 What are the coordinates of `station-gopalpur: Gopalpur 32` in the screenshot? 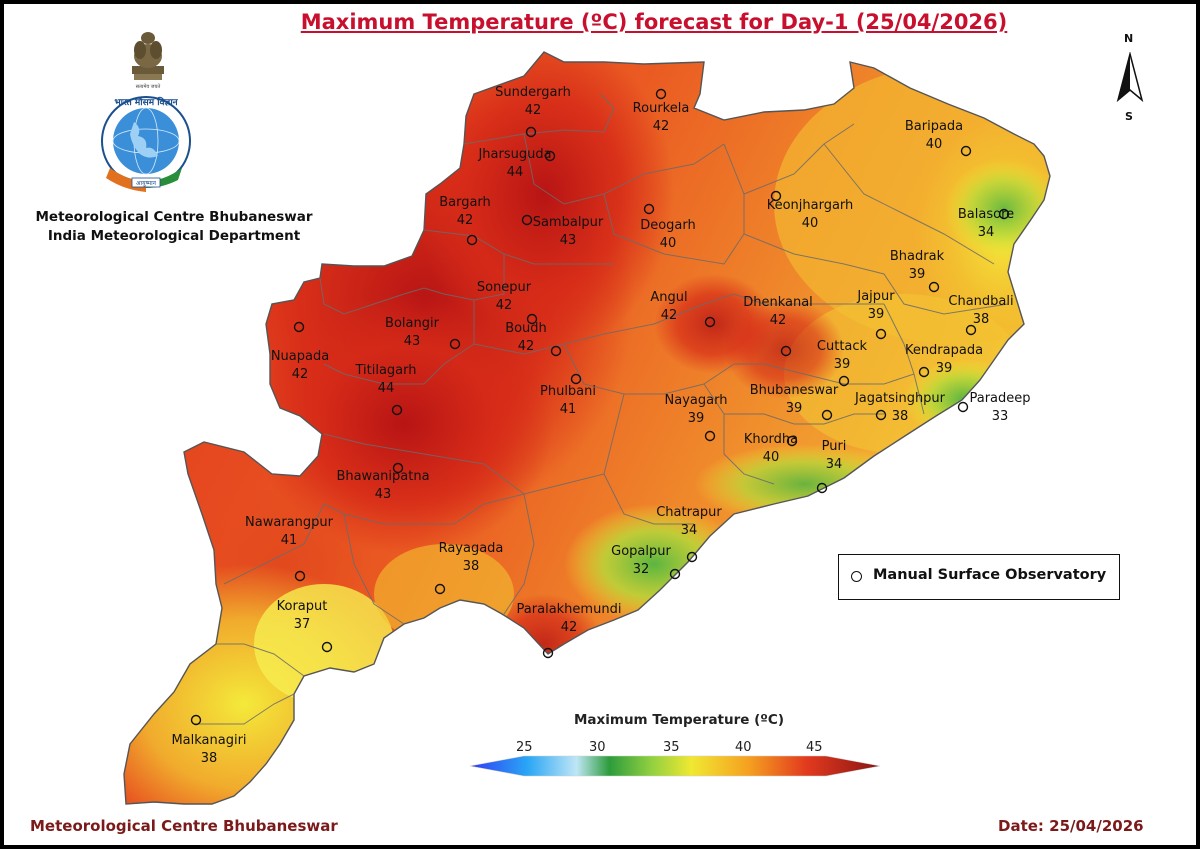 It's located at (646, 562).